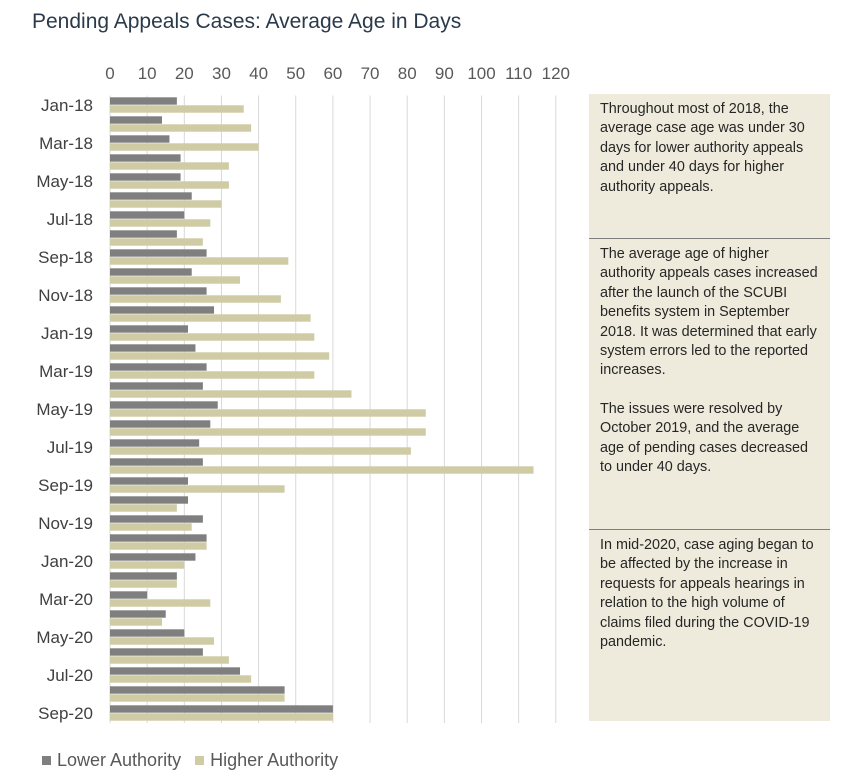 The width and height of the screenshot is (850, 780). Describe the element at coordinates (481, 73) in the screenshot. I see `x-tick-label: 100` at that location.